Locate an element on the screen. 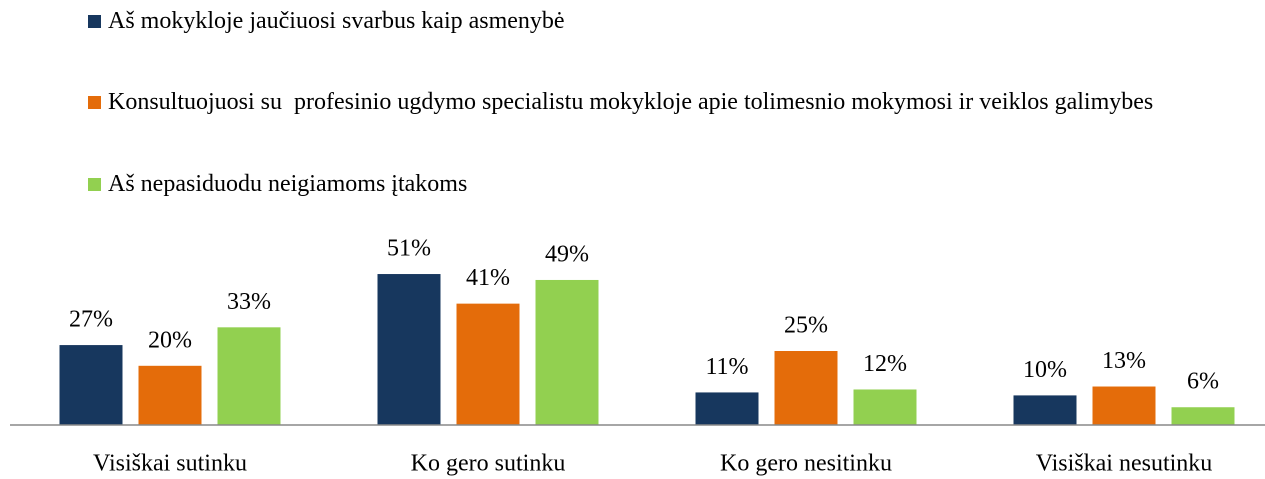 The image size is (1265, 479). data-label: 12% is located at coordinates (885, 364).